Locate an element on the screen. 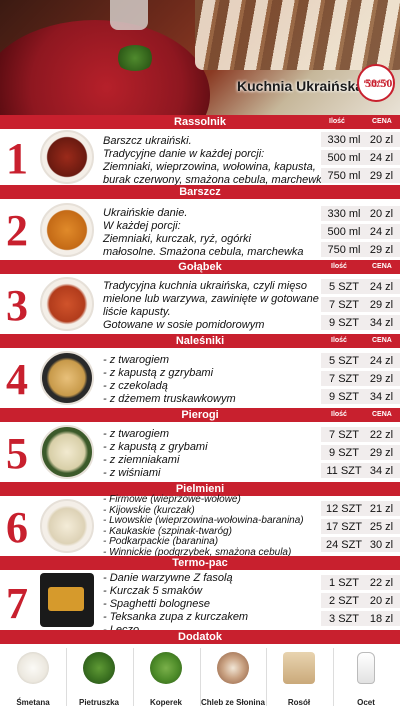 This screenshot has height=711, width=400. item-number: 3 is located at coordinates (17, 305).